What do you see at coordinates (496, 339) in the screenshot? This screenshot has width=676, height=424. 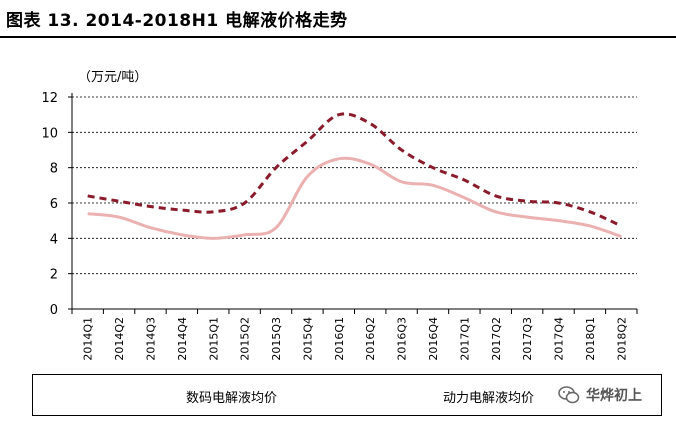 I see `x-tick-label: 2017Q2` at bounding box center [496, 339].